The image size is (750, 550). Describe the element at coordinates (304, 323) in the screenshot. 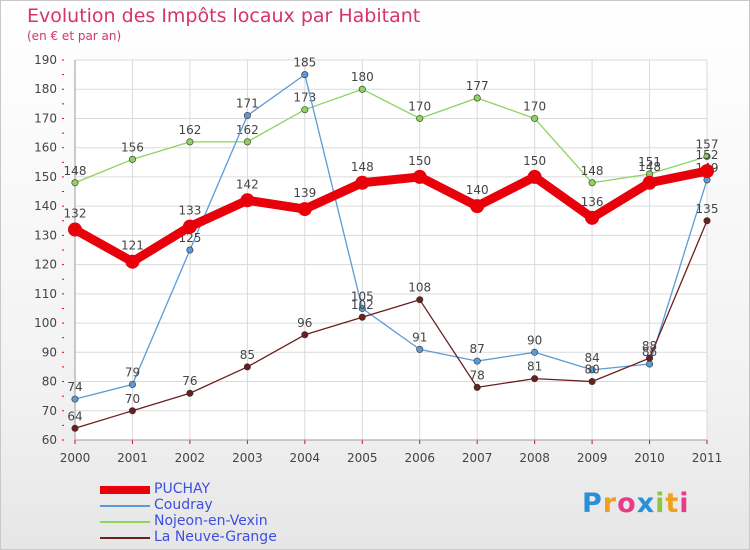

I see `data-label-la-neuve-grange: 96` at that location.